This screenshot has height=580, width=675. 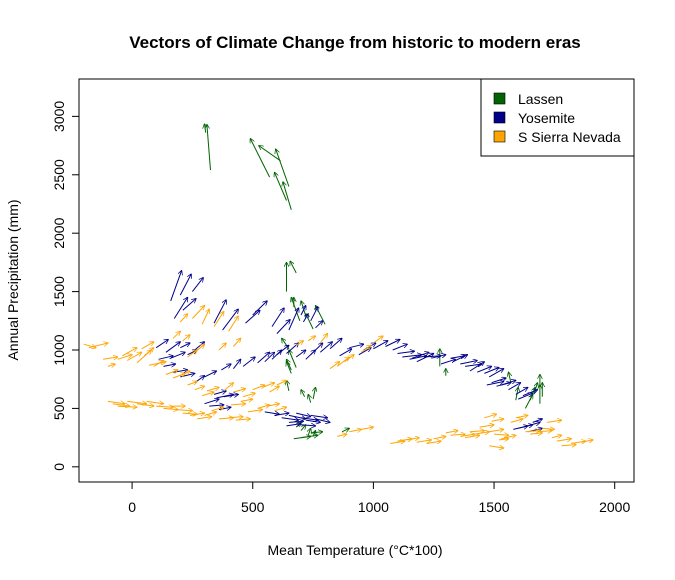 I want to click on legend-label-lassen: Lassen, so click(x=540, y=99).